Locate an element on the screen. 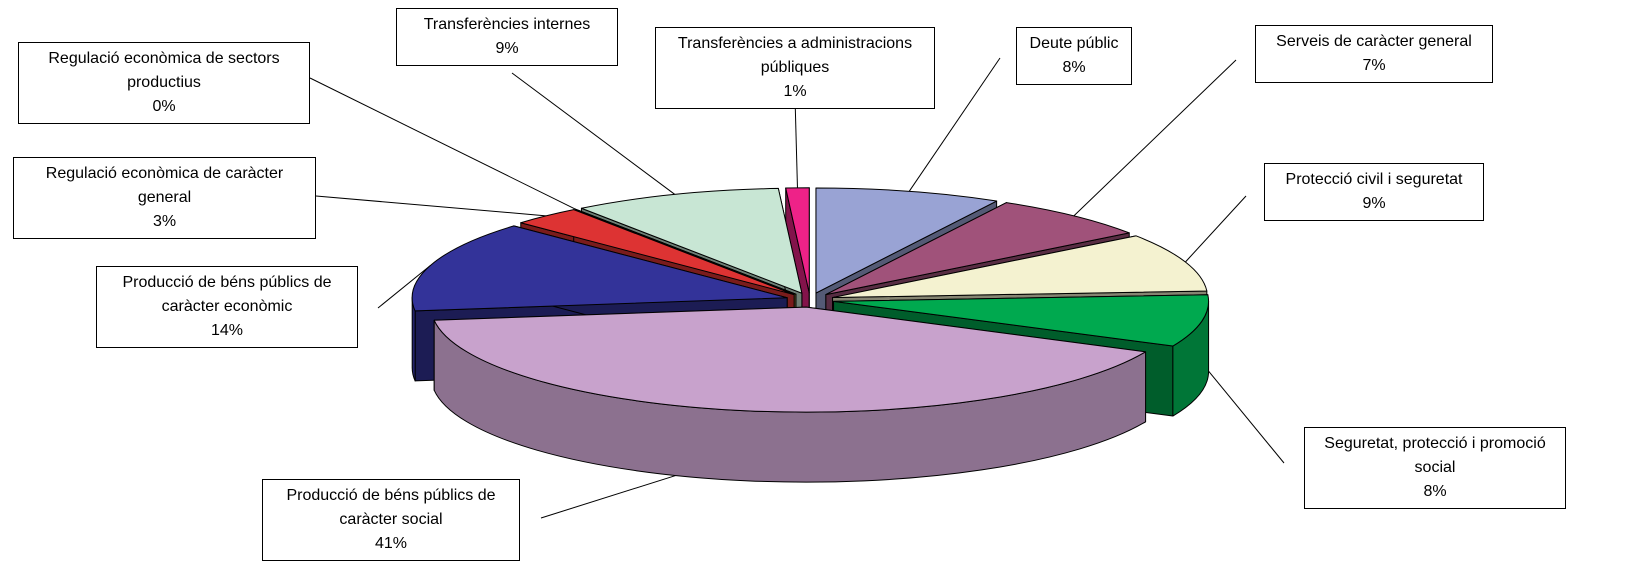  value-label: 41% is located at coordinates (391, 543).